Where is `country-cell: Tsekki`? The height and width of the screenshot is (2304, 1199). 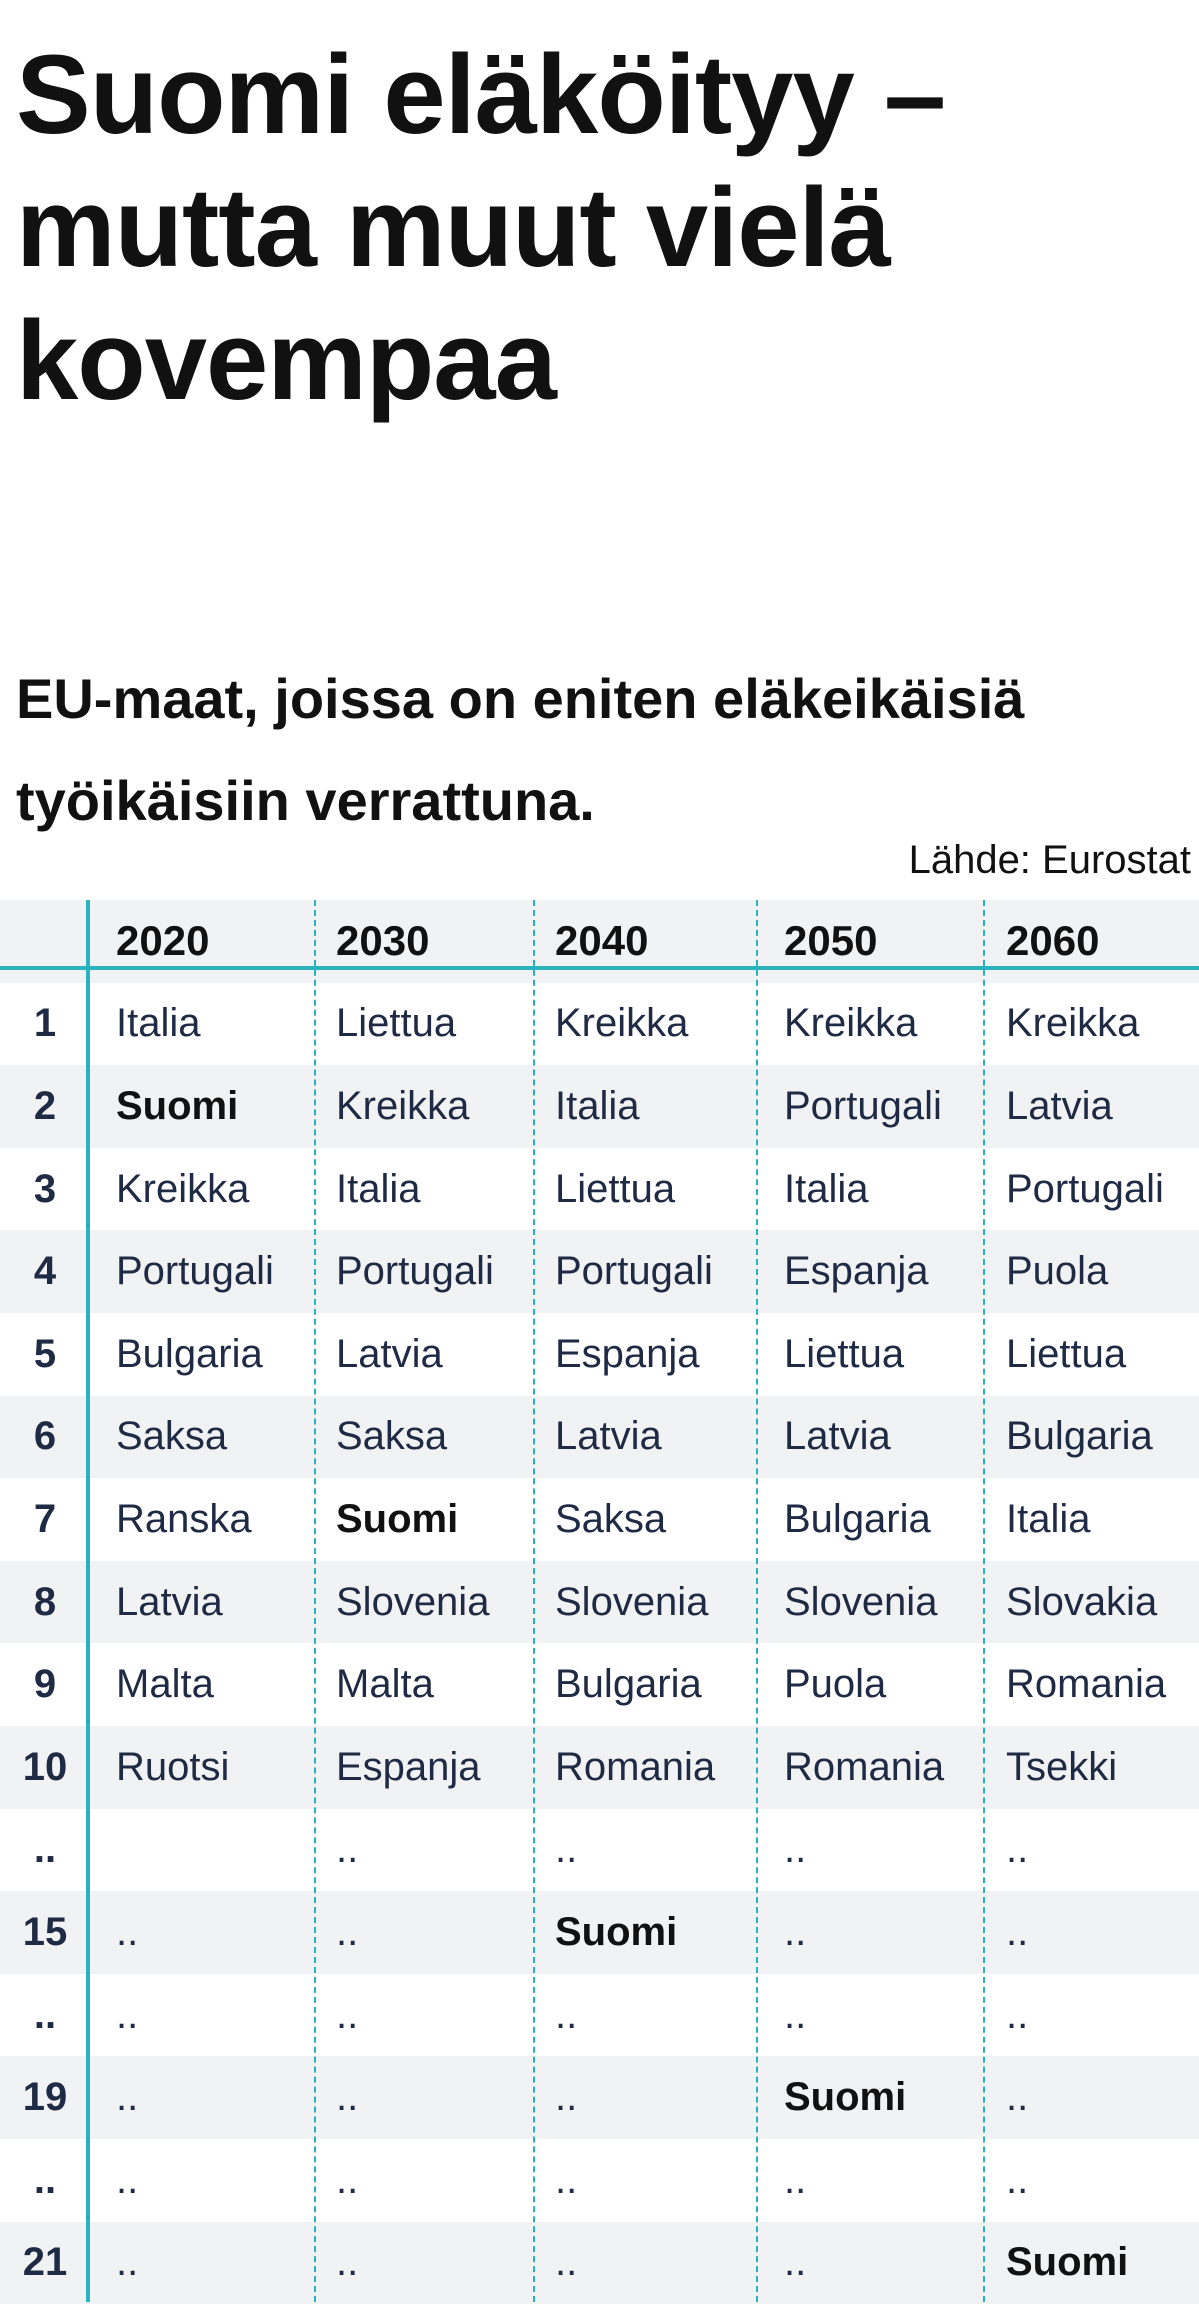 country-cell: Tsekki is located at coordinates (1102, 1767).